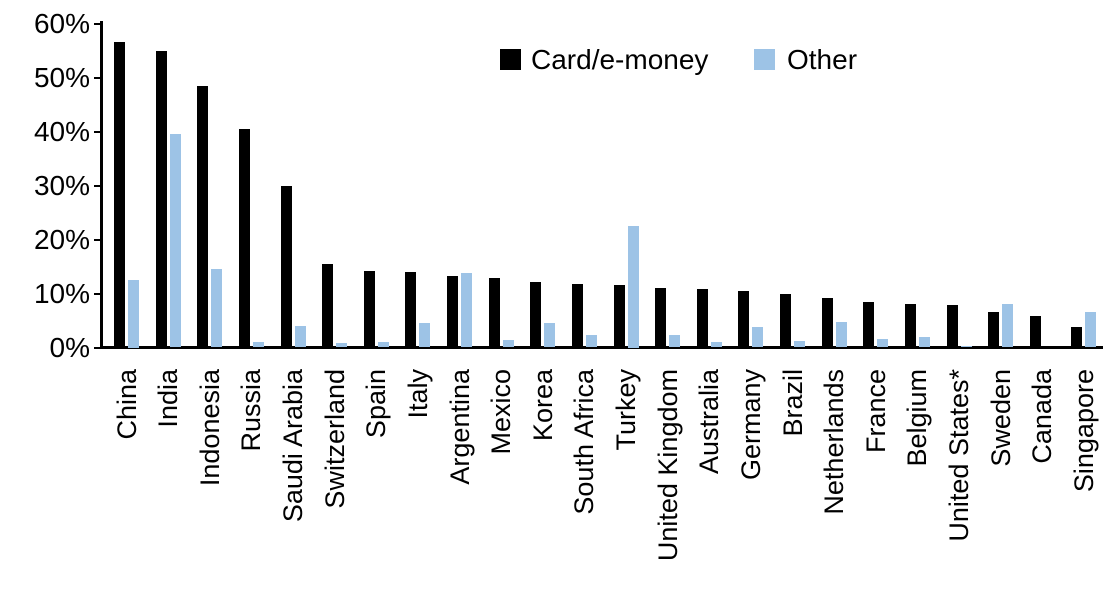 This screenshot has width=1112, height=594. What do you see at coordinates (994, 330) in the screenshot?
I see `bar-card-e-money-sweden` at bounding box center [994, 330].